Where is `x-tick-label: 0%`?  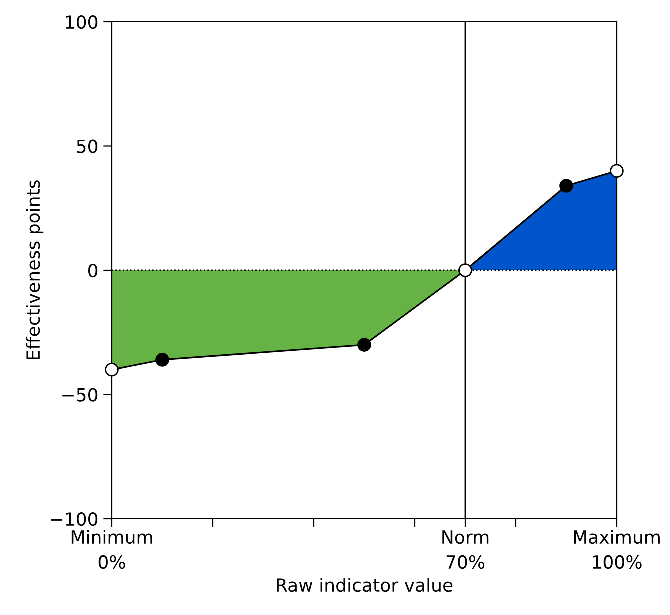
x-tick-label: 0% is located at coordinates (112, 562).